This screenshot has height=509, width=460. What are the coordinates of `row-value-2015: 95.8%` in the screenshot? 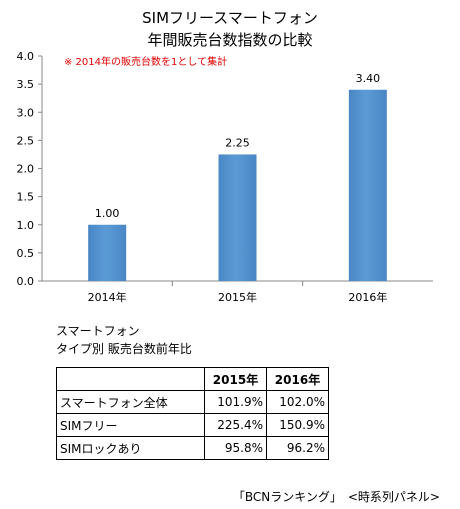 It's located at (235, 448).